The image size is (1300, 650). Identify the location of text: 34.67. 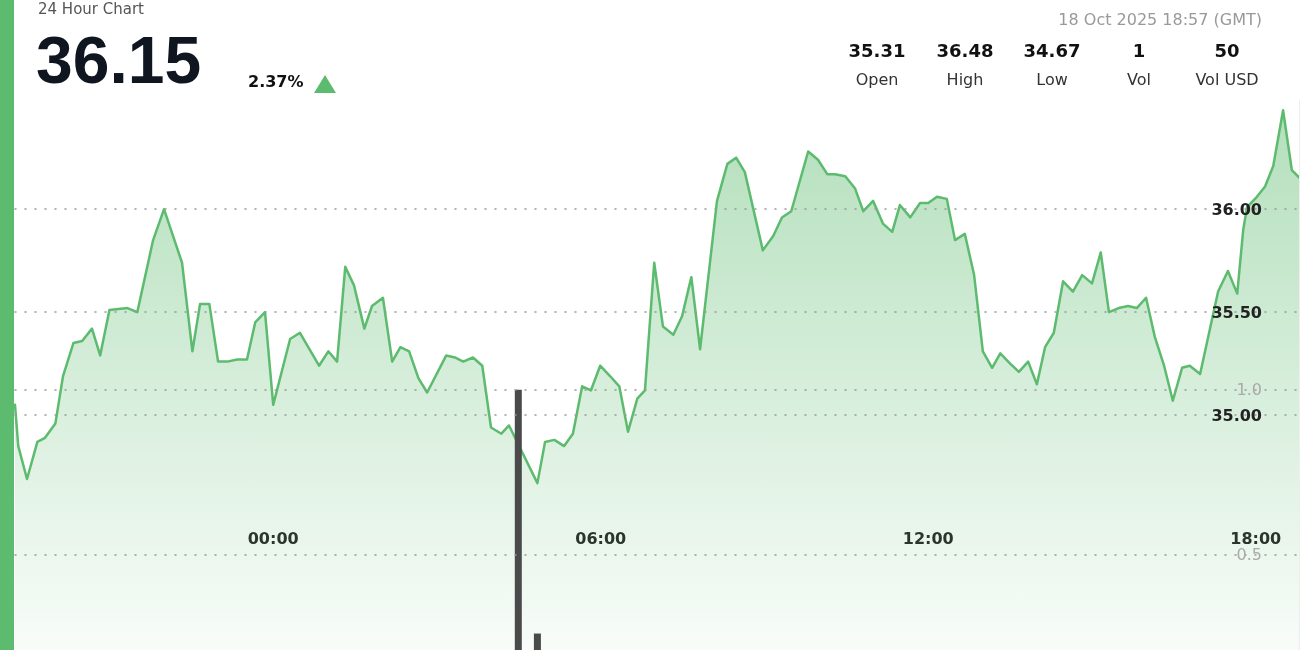
(1052, 50).